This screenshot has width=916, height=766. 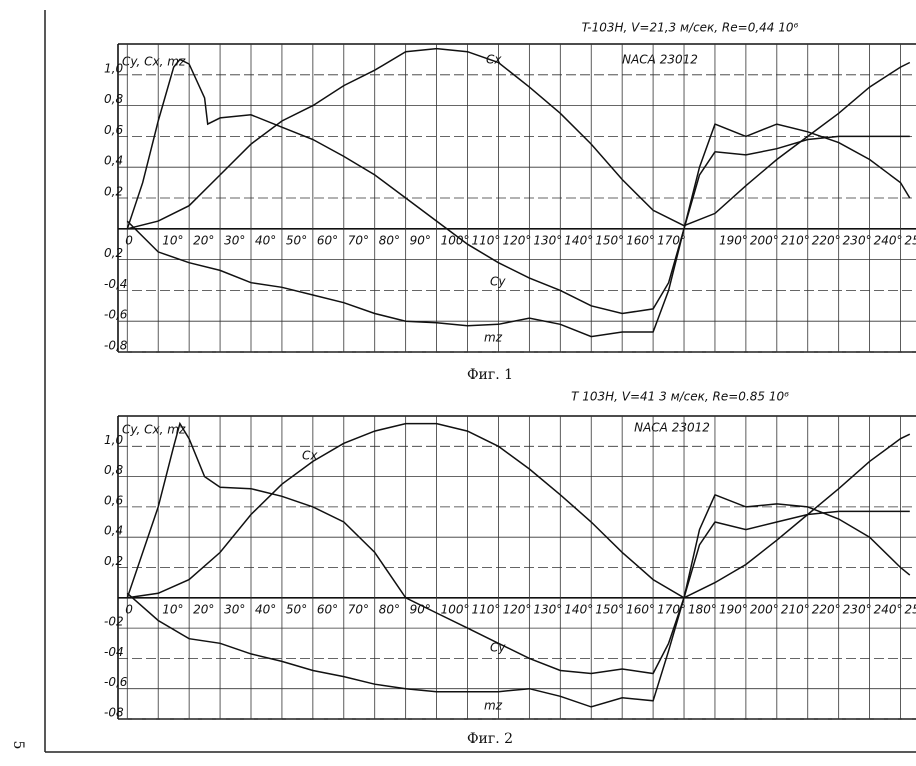 What do you see at coordinates (490, 375) in the screenshot?
I see `caption: Фиг. 1` at bounding box center [490, 375].